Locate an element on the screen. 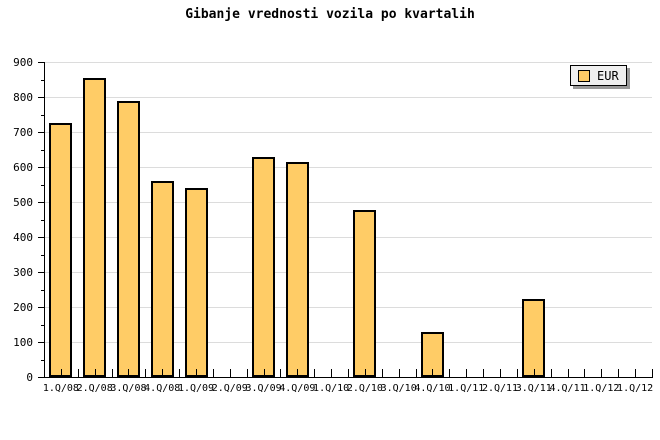 This screenshot has width=660, height=440. x-tick-label-7: 4.Q/09 is located at coordinates (297, 388).